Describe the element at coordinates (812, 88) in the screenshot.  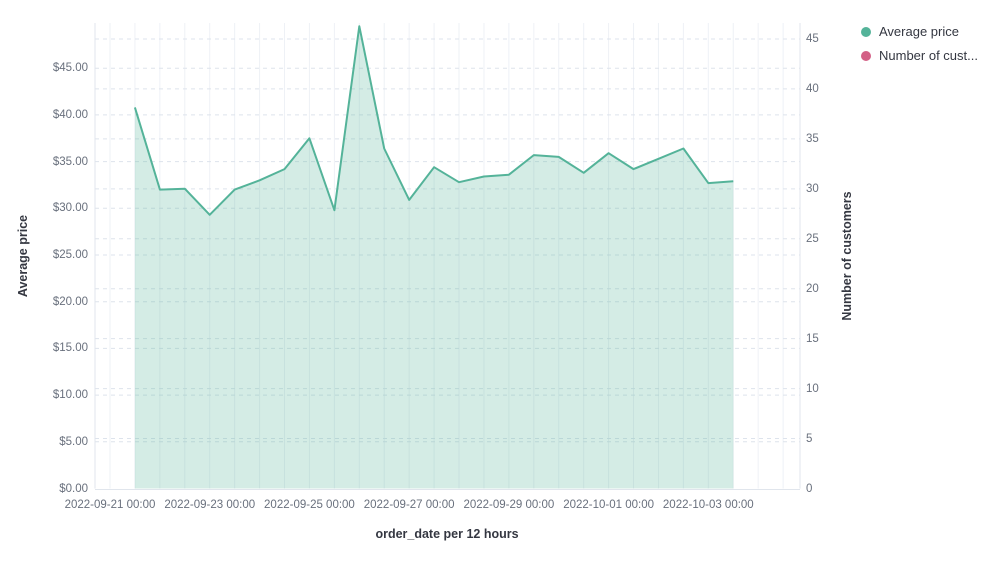
I see `right-axis-tick-label: 40` at that location.